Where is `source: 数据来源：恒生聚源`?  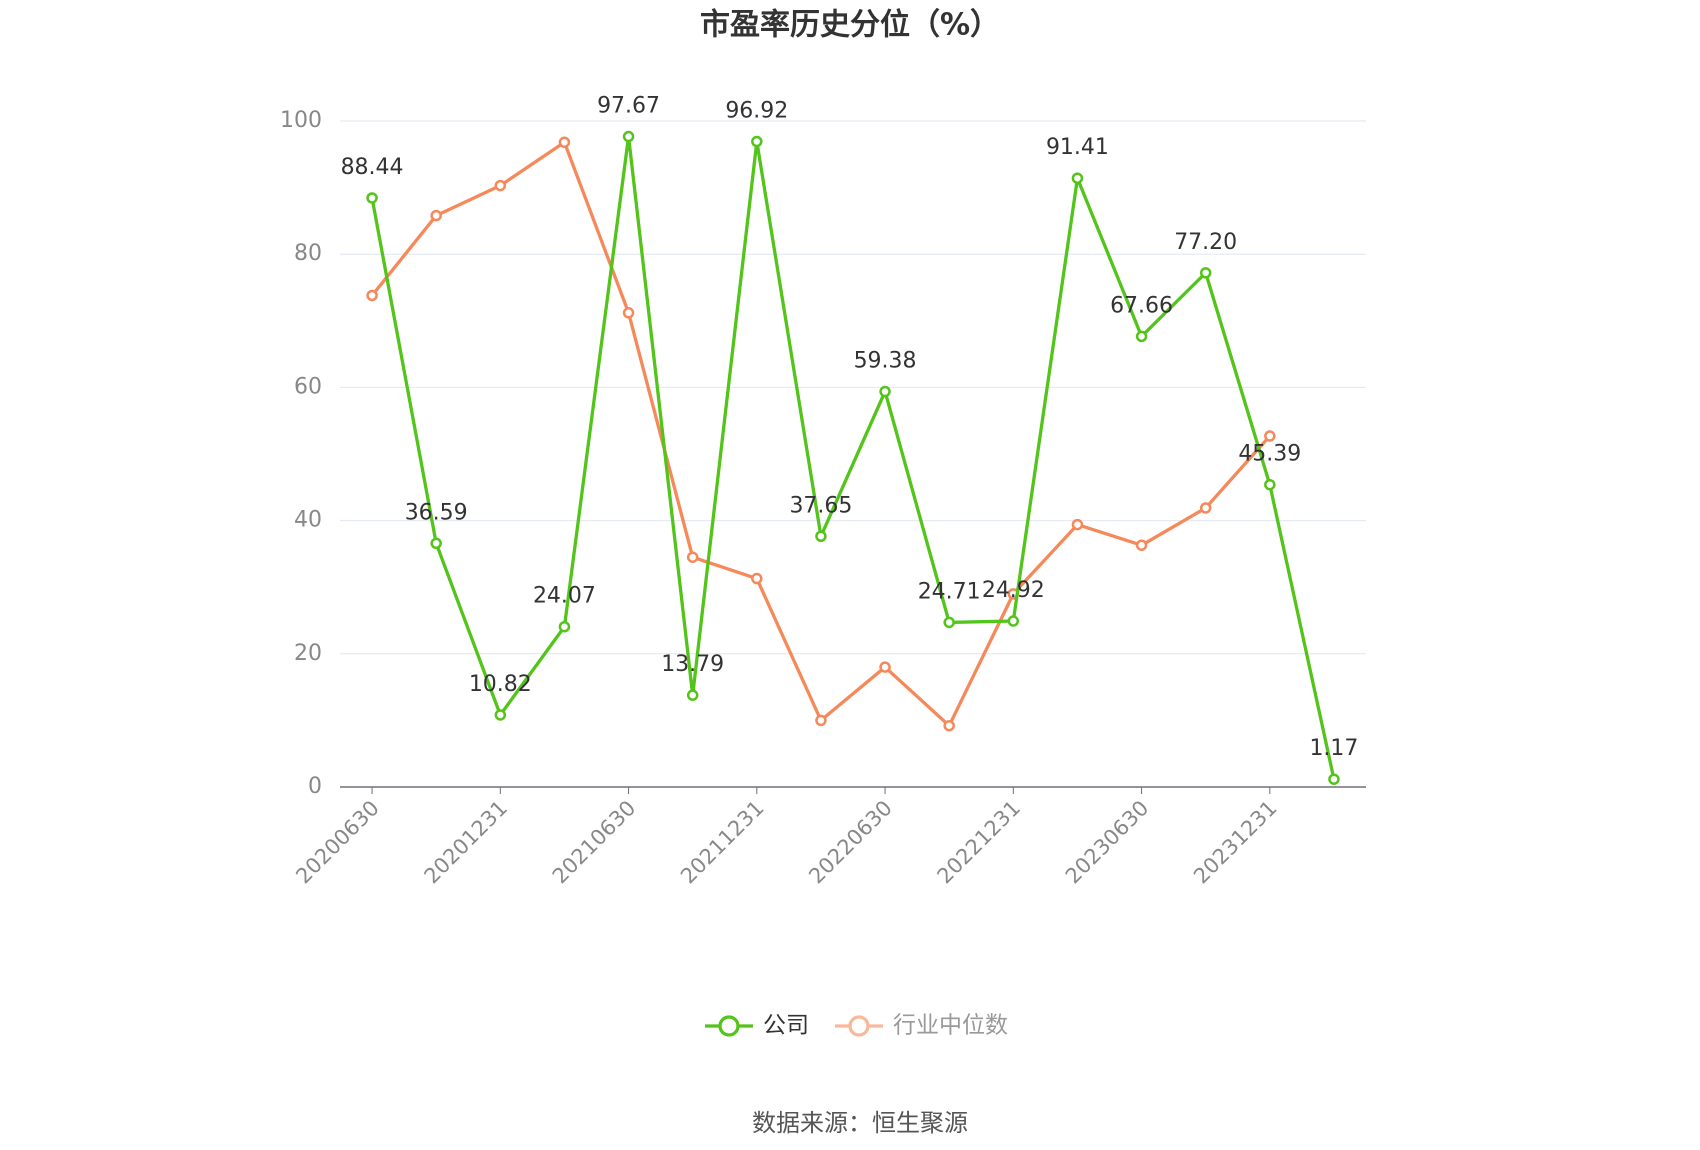
source: 数据来源：恒生聚源 is located at coordinates (860, 1123).